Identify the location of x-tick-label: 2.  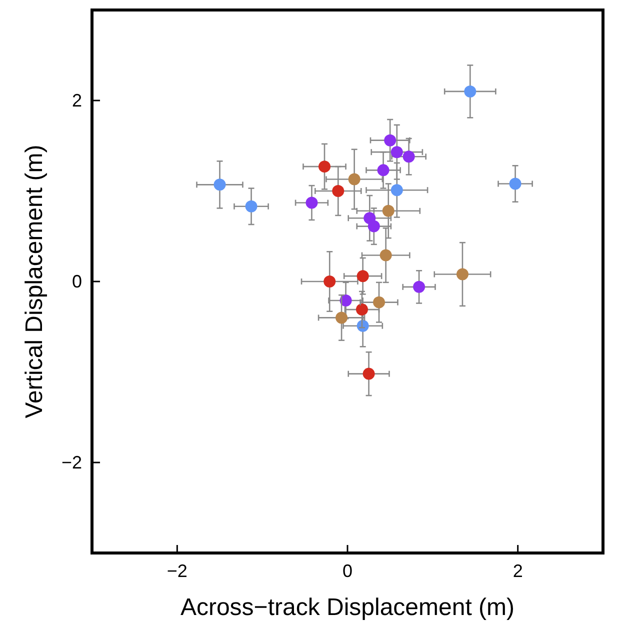
(517, 571).